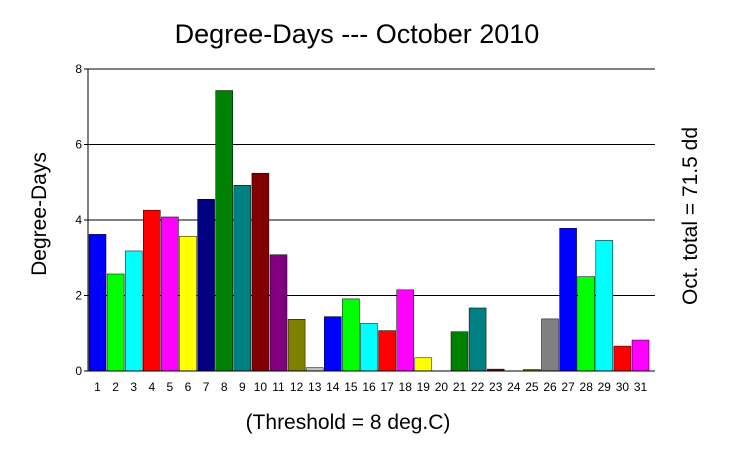 Image resolution: width=735 pixels, height=449 pixels. Describe the element at coordinates (78, 296) in the screenshot. I see `y-tick-label: 2` at that location.